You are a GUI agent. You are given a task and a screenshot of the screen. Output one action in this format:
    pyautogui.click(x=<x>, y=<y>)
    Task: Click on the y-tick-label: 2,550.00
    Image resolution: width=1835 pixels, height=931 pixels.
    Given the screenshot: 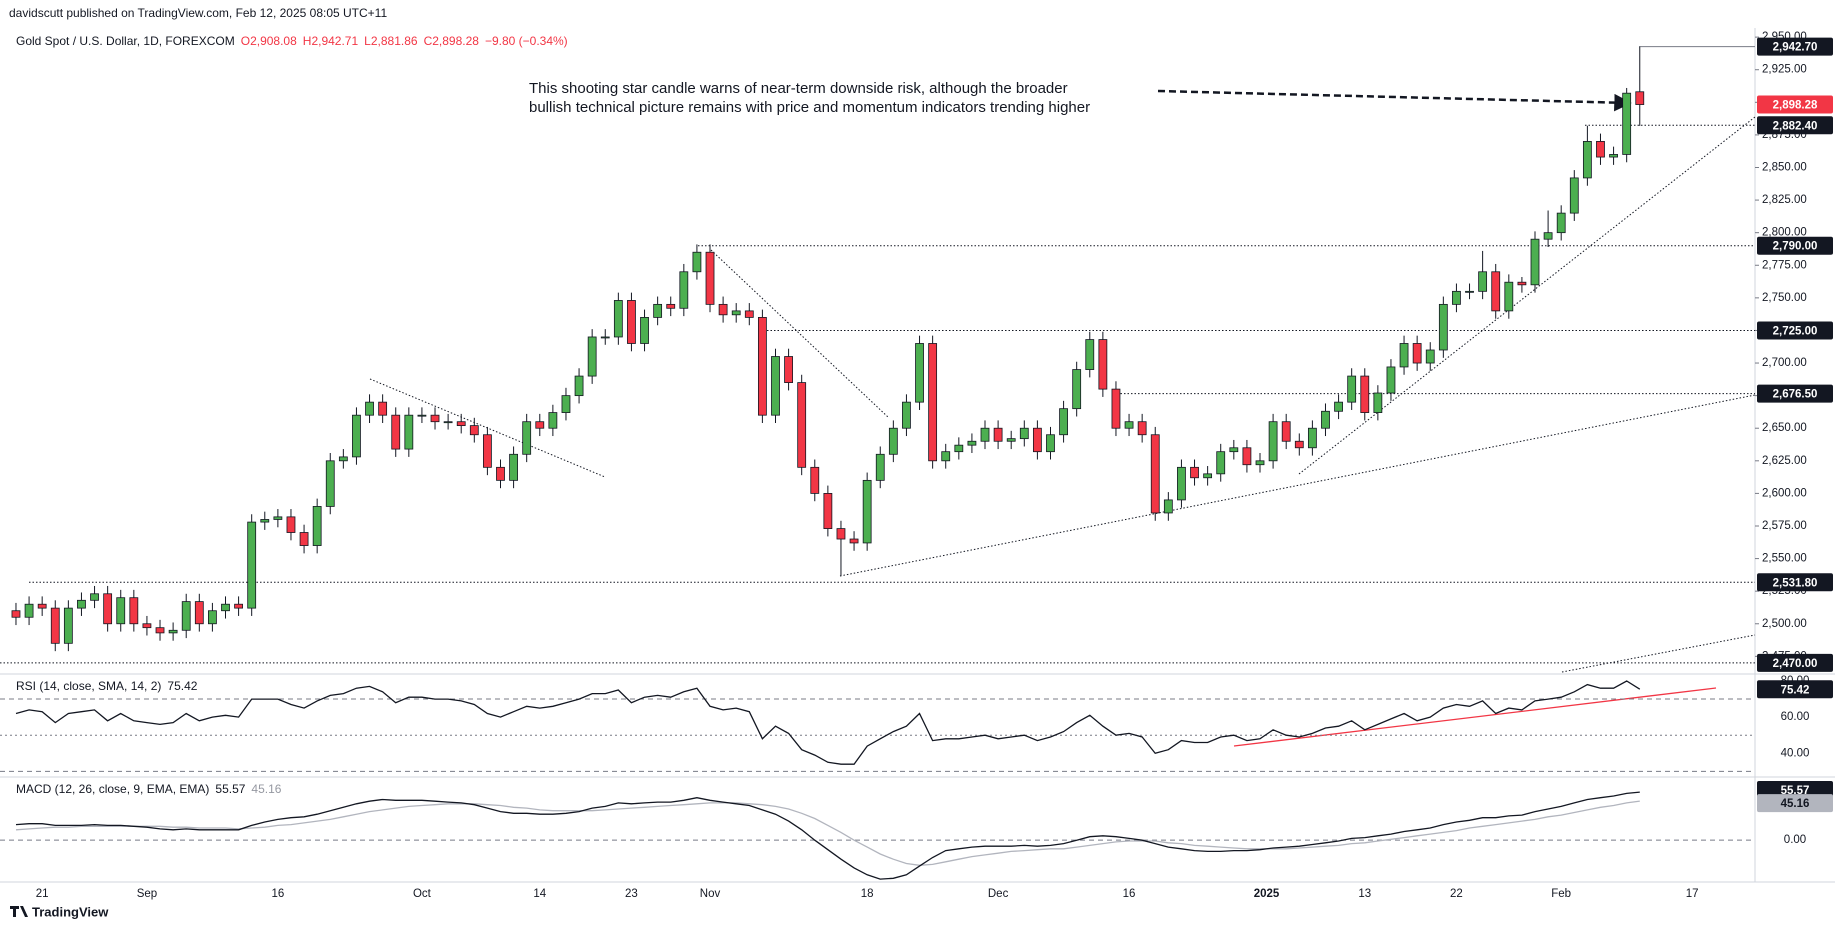 What is the action you would take?
    pyautogui.click(x=1784, y=559)
    